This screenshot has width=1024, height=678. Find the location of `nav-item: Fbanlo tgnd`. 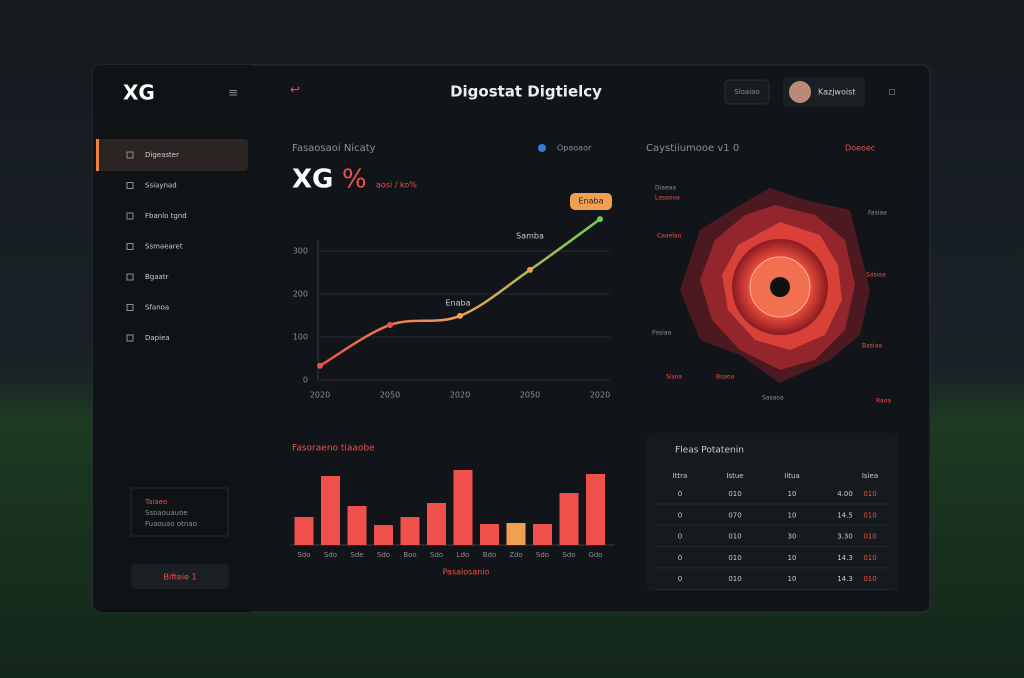

nav-item: Fbanlo tgnd is located at coordinates (166, 216).